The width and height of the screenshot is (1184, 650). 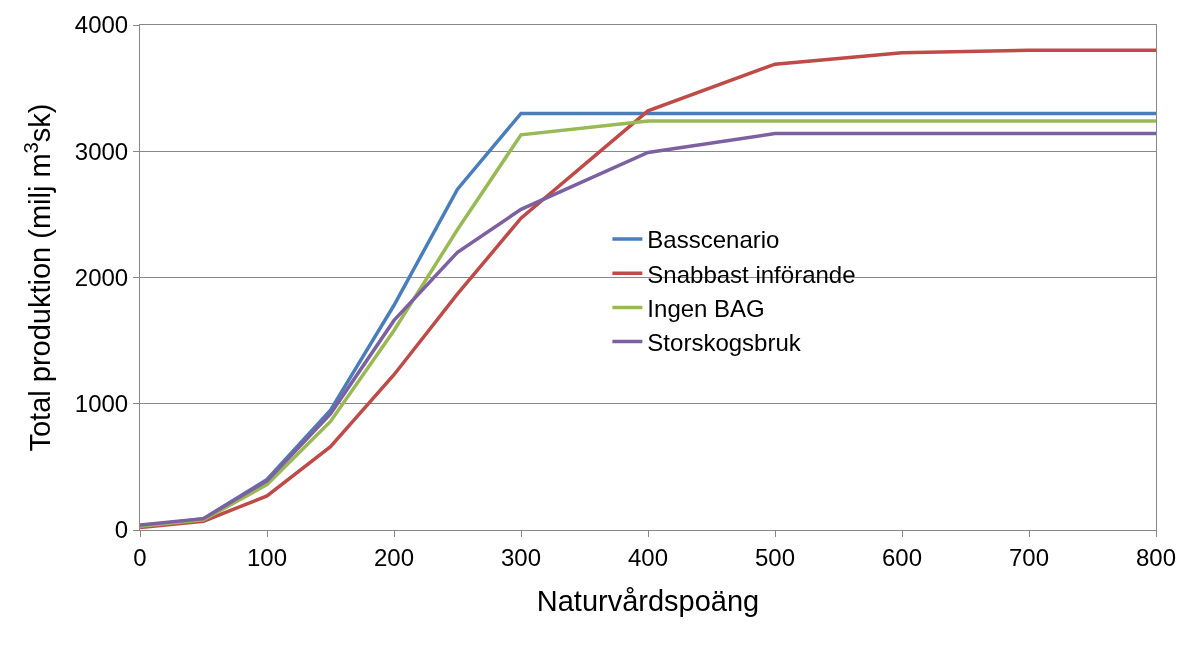 I want to click on x-tick-label: 400, so click(x=648, y=557).